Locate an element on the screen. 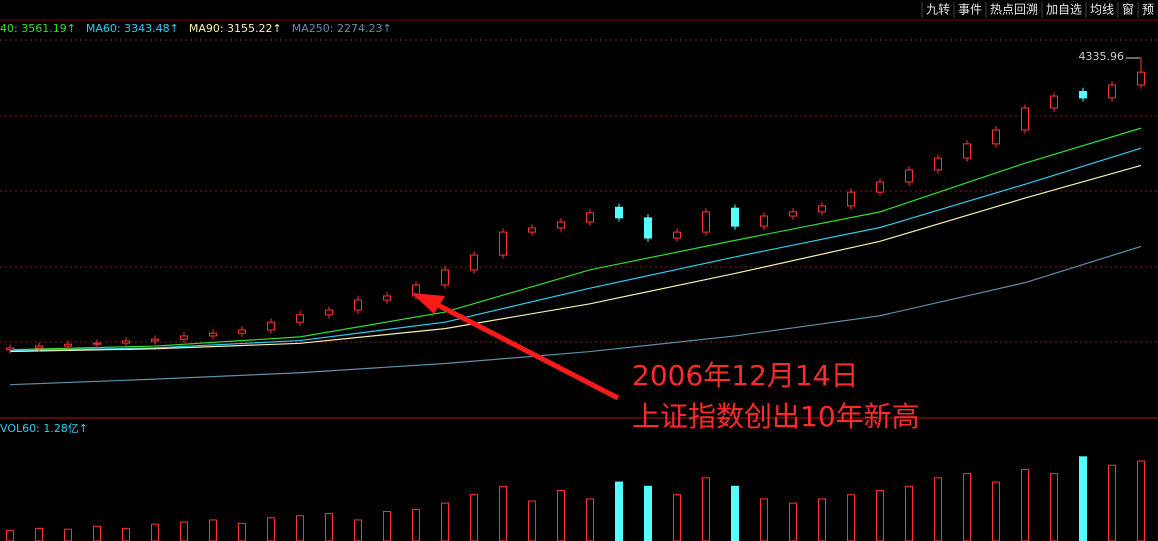 Image resolution: width=1158 pixels, height=541 pixels. toolbar-button: 事件 is located at coordinates (970, 10).